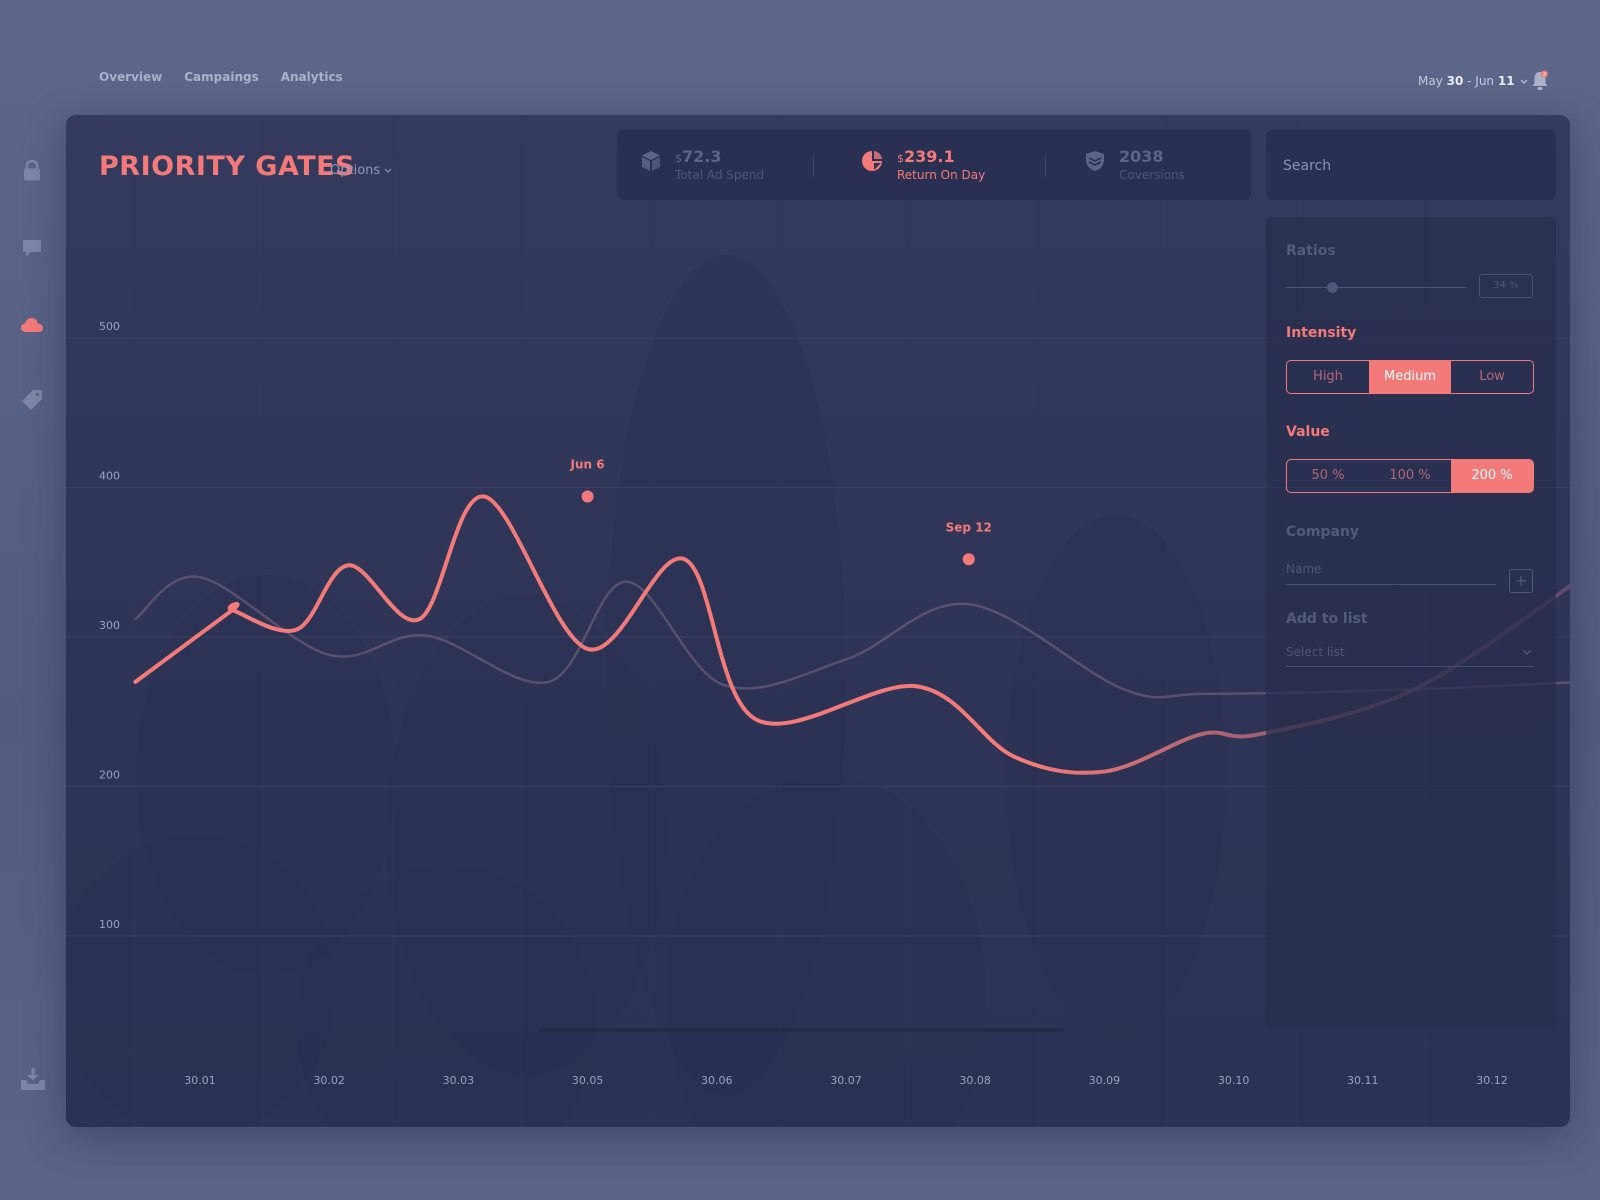 Image resolution: width=1600 pixels, height=1200 pixels. I want to click on download-icon, so click(33, 1079).